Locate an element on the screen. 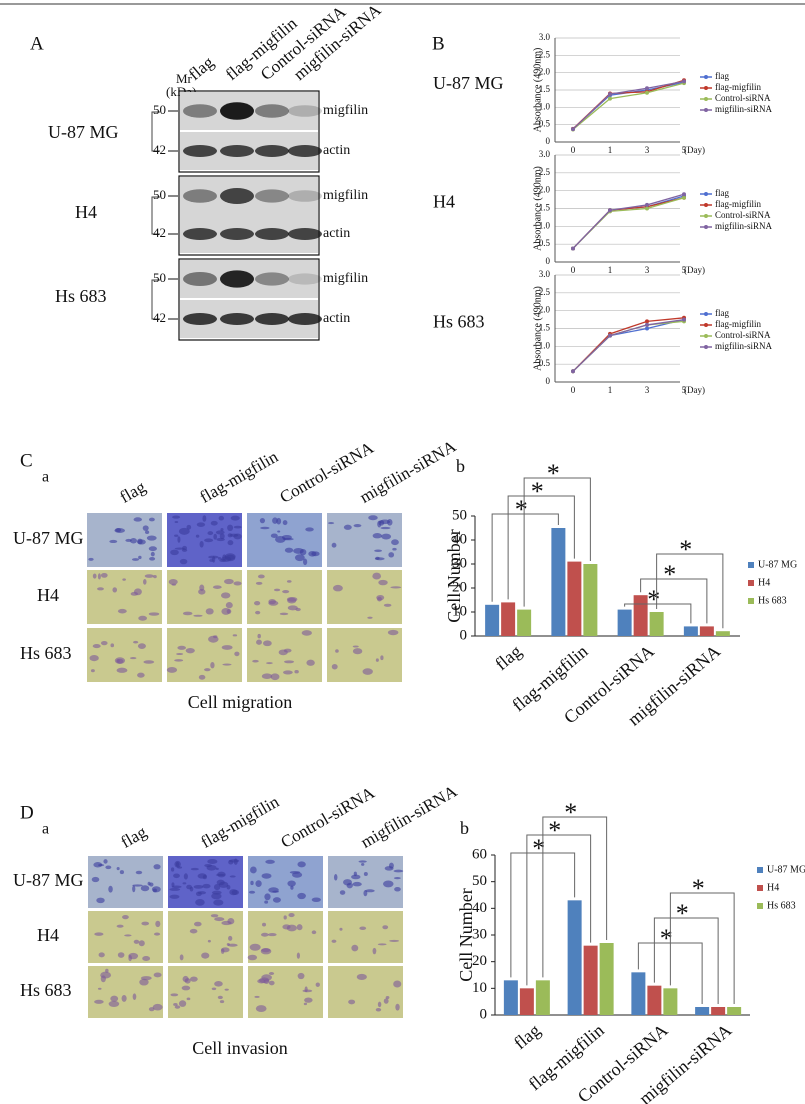 Image resolution: width=805 pixels, height=1104 pixels. legend-label: Control-siRNA is located at coordinates (743, 335).